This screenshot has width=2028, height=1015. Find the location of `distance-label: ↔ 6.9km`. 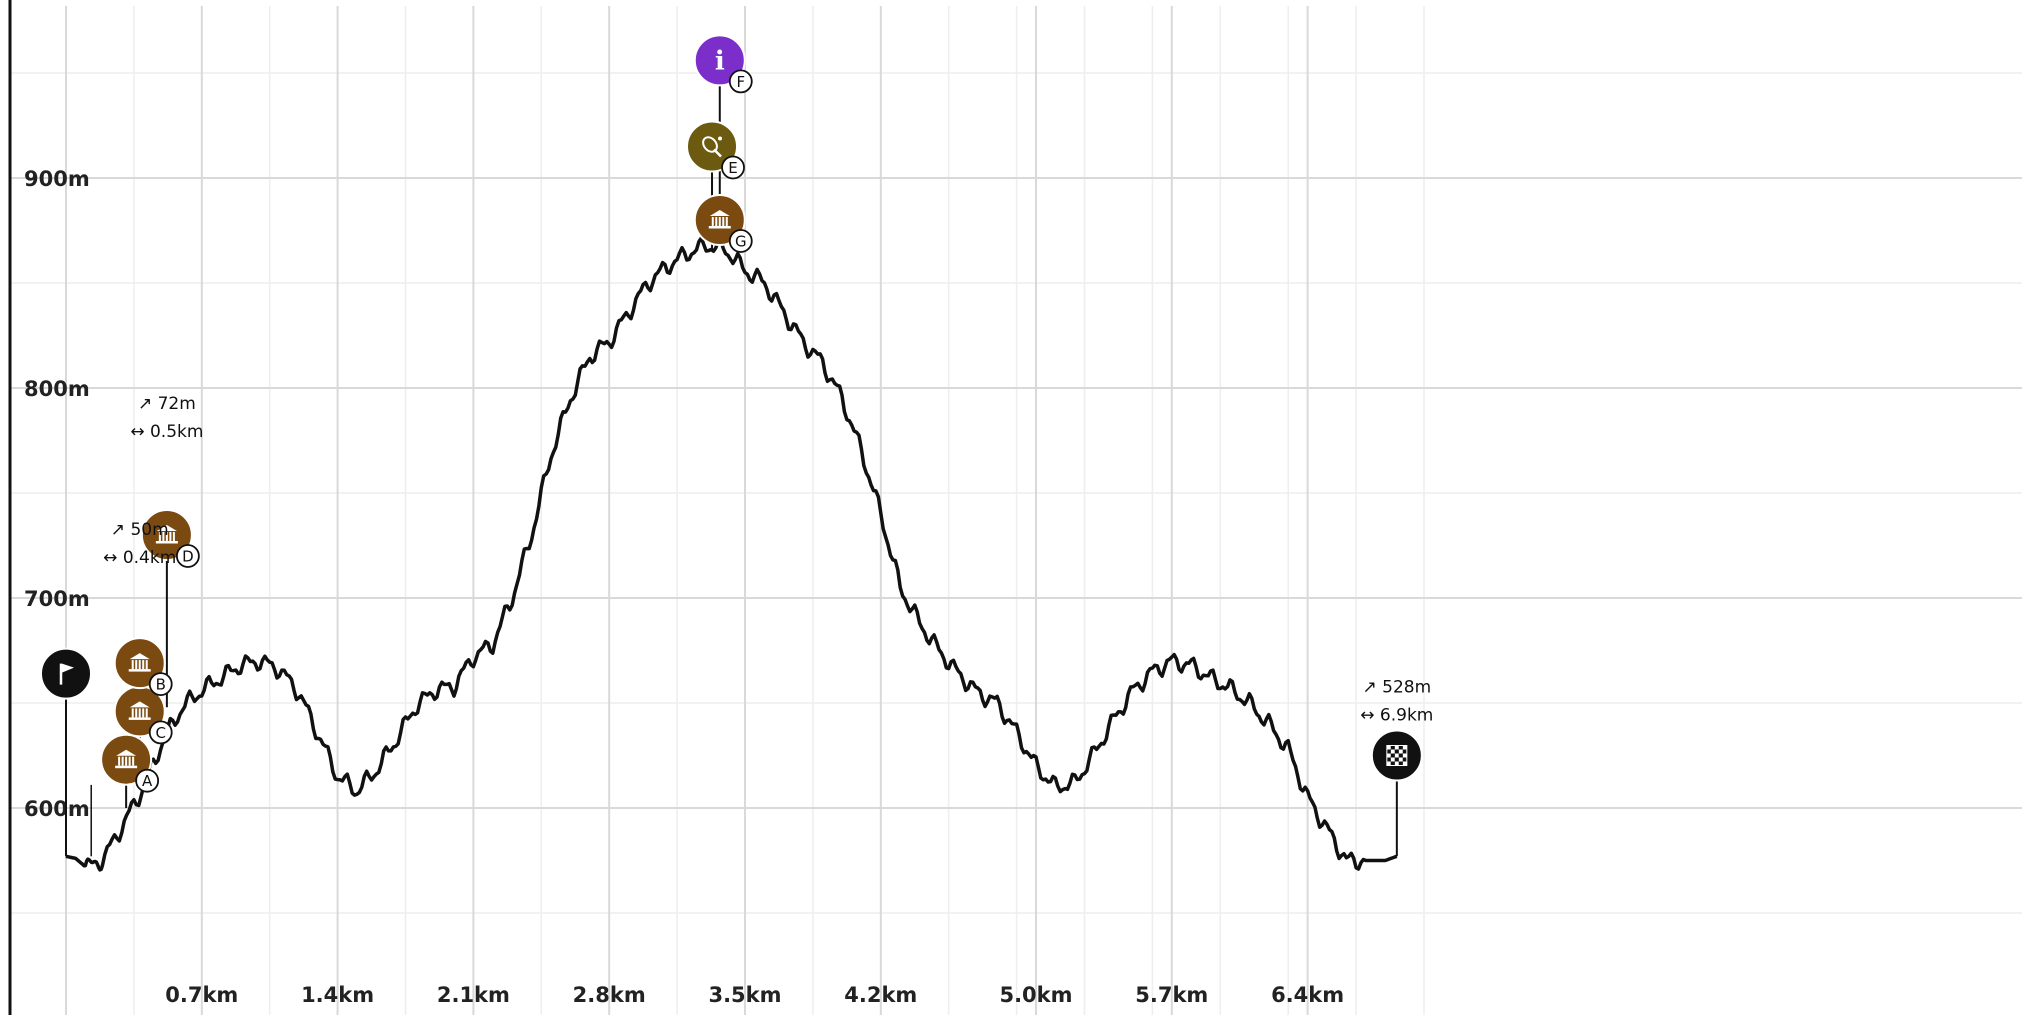

distance-label: ↔ 6.9km is located at coordinates (1396, 716).